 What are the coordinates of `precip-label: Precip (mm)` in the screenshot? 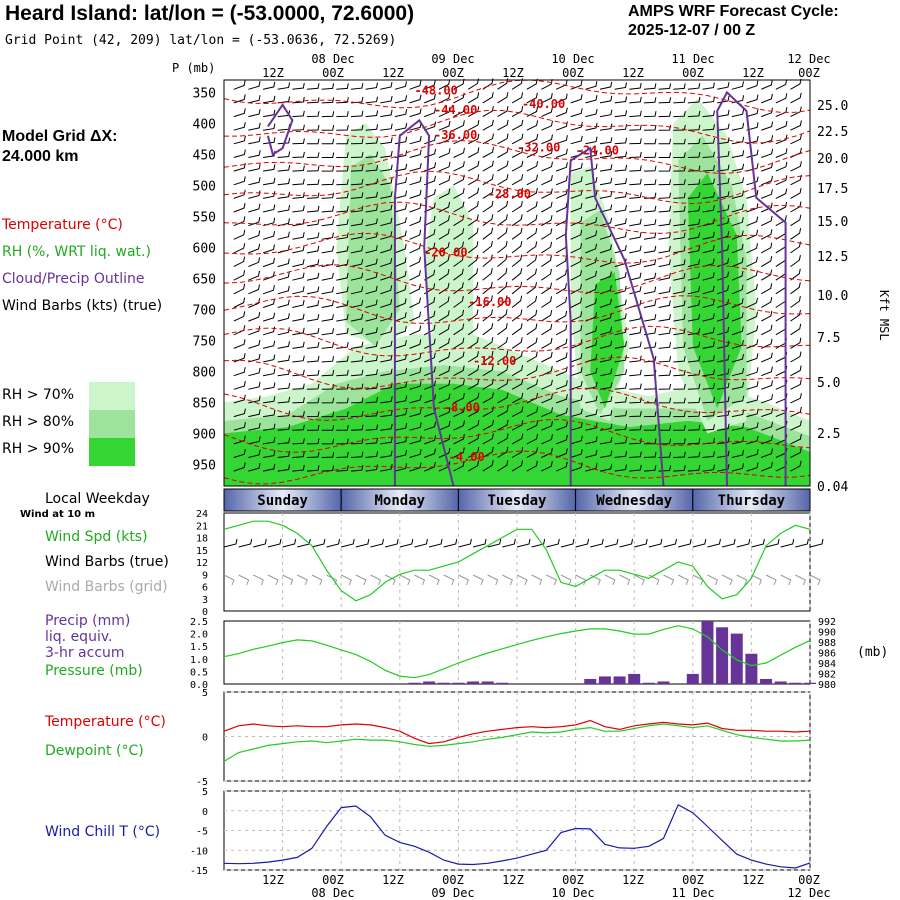 It's located at (88, 621).